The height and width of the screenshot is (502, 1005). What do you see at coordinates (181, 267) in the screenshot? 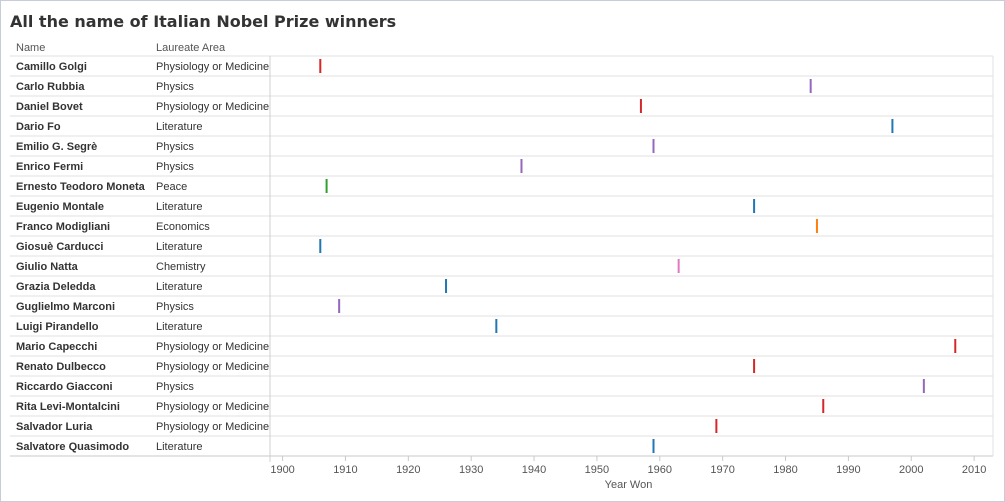
I see `row-area-label: Chemistry` at bounding box center [181, 267].